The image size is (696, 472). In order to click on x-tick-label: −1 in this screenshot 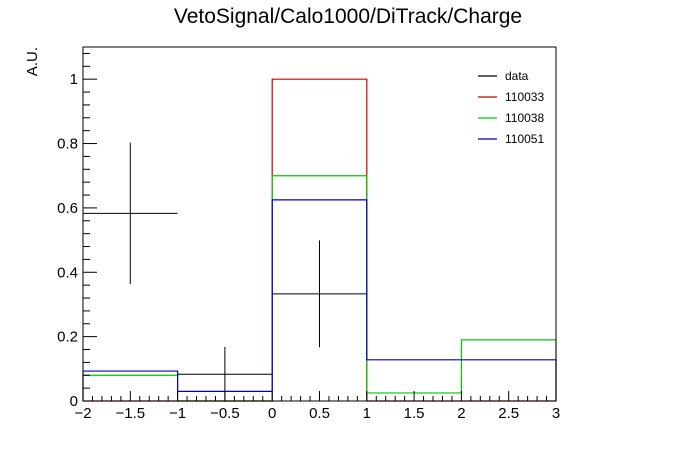, I will do `click(177, 413)`.